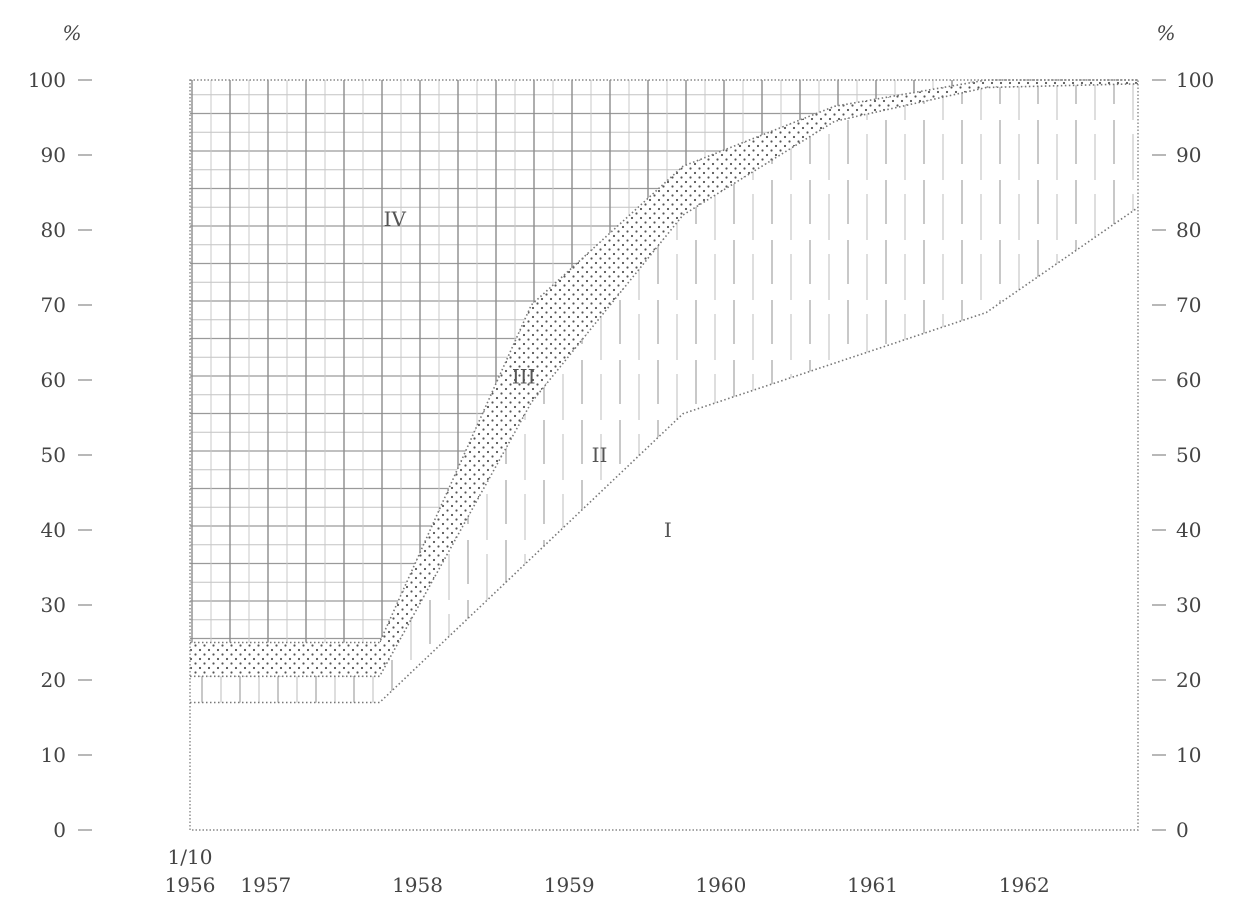 Image resolution: width=1240 pixels, height=900 pixels. What do you see at coordinates (668, 530) in the screenshot?
I see `region-label: I` at bounding box center [668, 530].